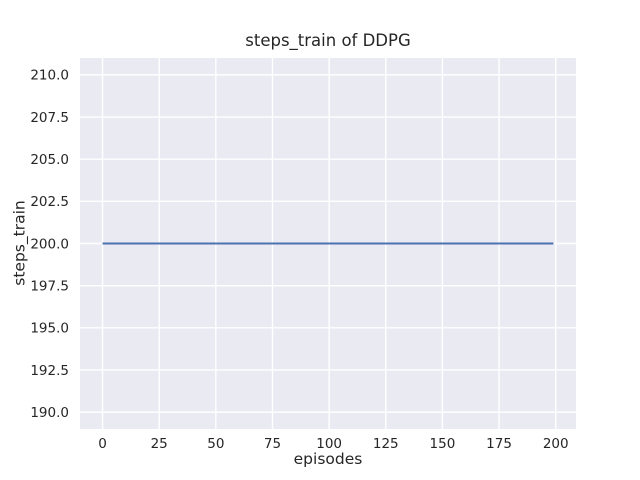 The image size is (640, 480). What do you see at coordinates (49, 118) in the screenshot?
I see `y-tick-label: 207.5` at bounding box center [49, 118].